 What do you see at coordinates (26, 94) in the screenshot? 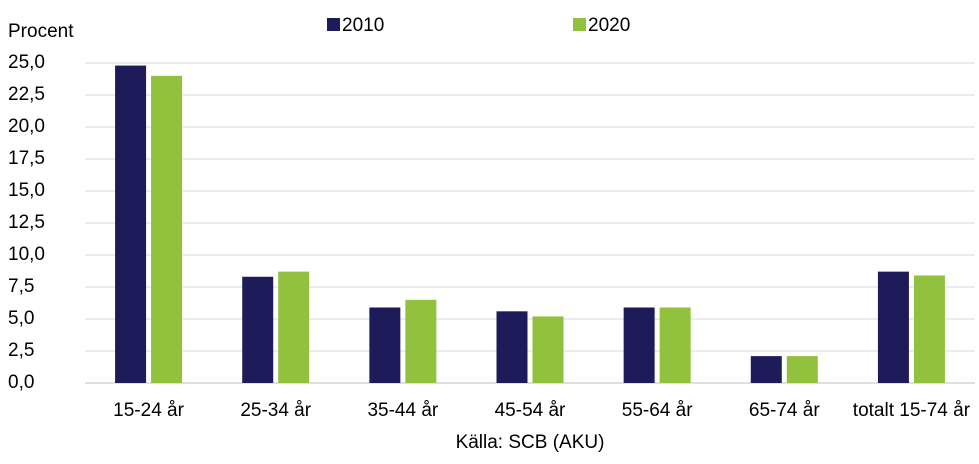
I see `y-tick-label: 22,5` at bounding box center [26, 94].